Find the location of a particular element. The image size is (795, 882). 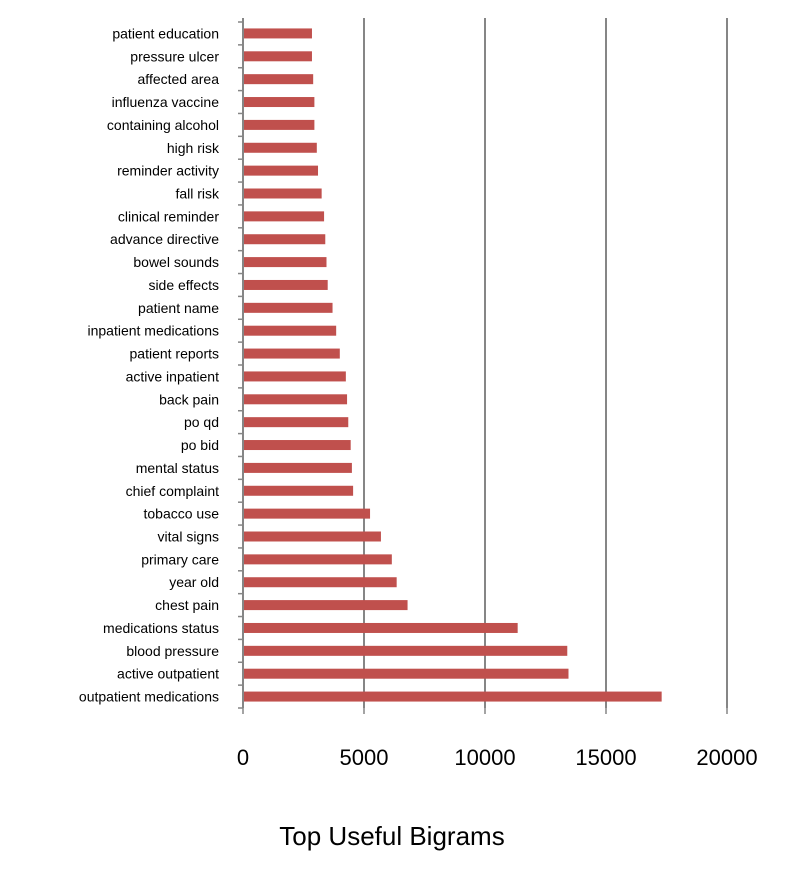

category-label: patient reports is located at coordinates (175, 354).